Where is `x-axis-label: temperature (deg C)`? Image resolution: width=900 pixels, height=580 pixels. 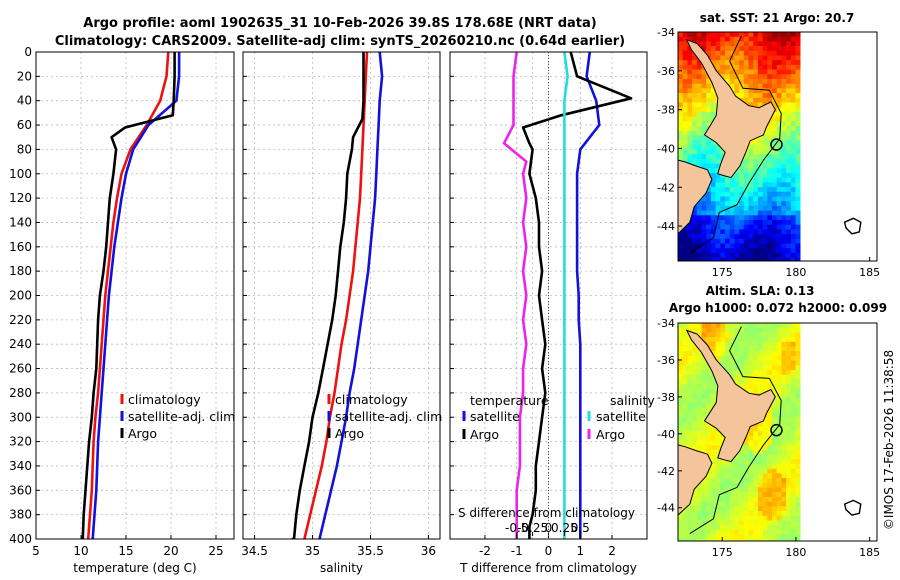
x-axis-label: temperature (deg C) is located at coordinates (134, 568).